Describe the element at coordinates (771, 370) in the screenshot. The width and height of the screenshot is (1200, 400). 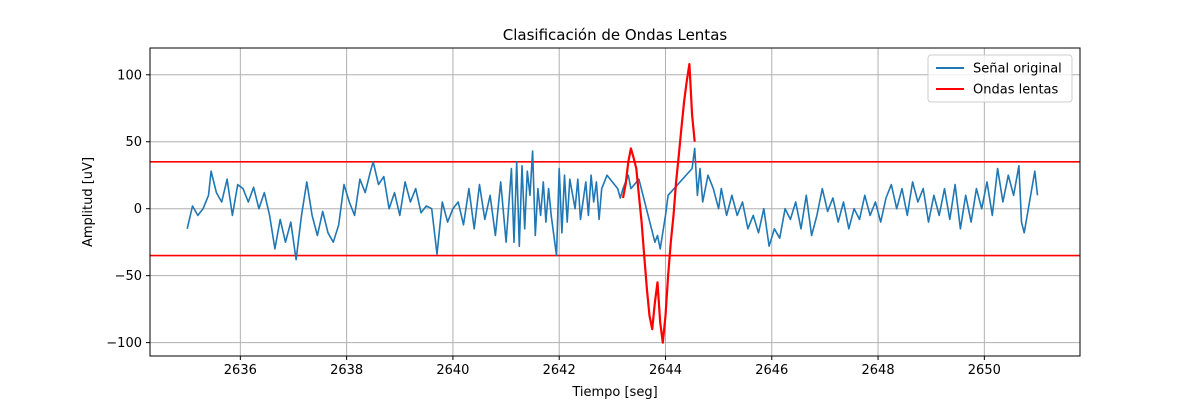
I see `x-tick-label: 2646` at that location.